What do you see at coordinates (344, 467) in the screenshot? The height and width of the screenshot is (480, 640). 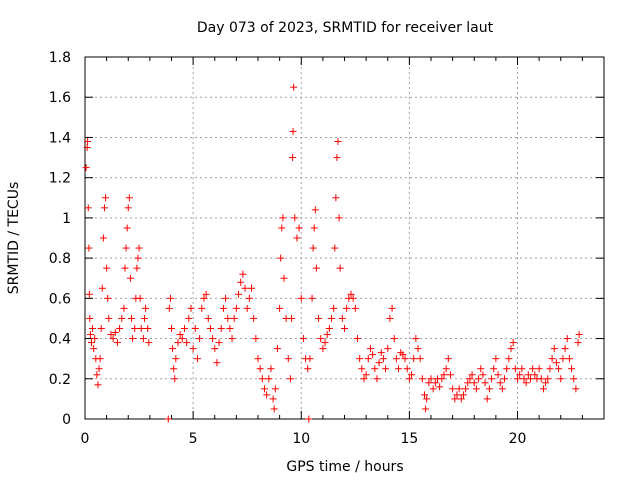 I see `x-axis-label: GPS time / hours` at bounding box center [344, 467].